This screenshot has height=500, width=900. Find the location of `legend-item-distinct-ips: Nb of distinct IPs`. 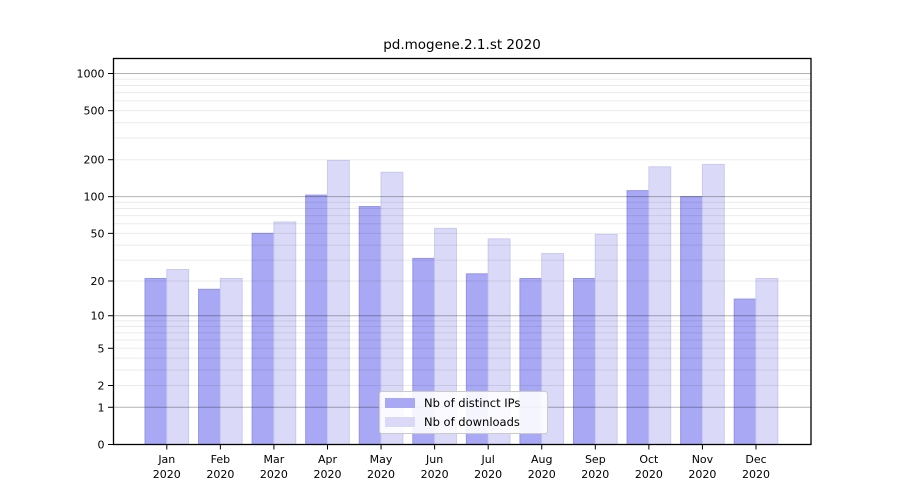

legend-item-distinct-ips: Nb of distinct IPs is located at coordinates (466, 403).